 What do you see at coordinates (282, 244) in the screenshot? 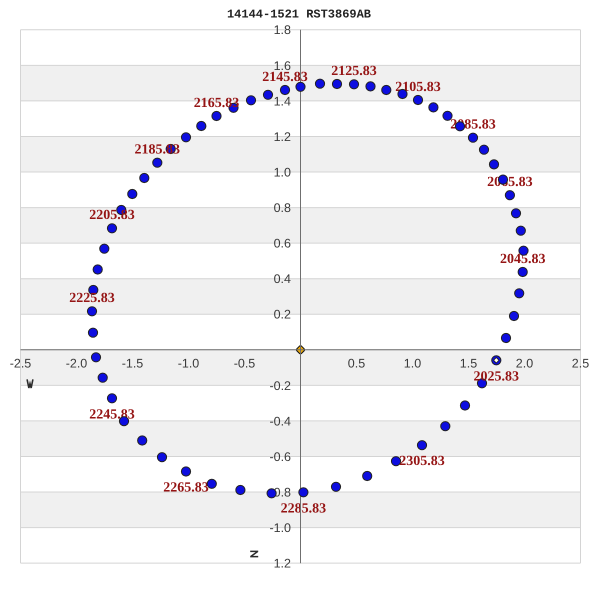
I see `svg-text: 0.6` at bounding box center [282, 244].